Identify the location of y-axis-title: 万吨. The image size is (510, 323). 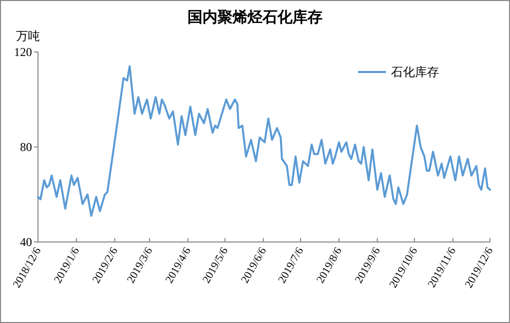
(28, 36).